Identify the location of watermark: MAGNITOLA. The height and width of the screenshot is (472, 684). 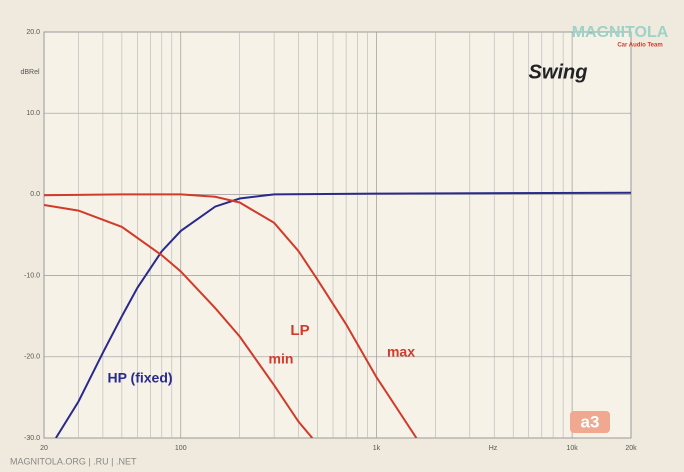
(620, 32).